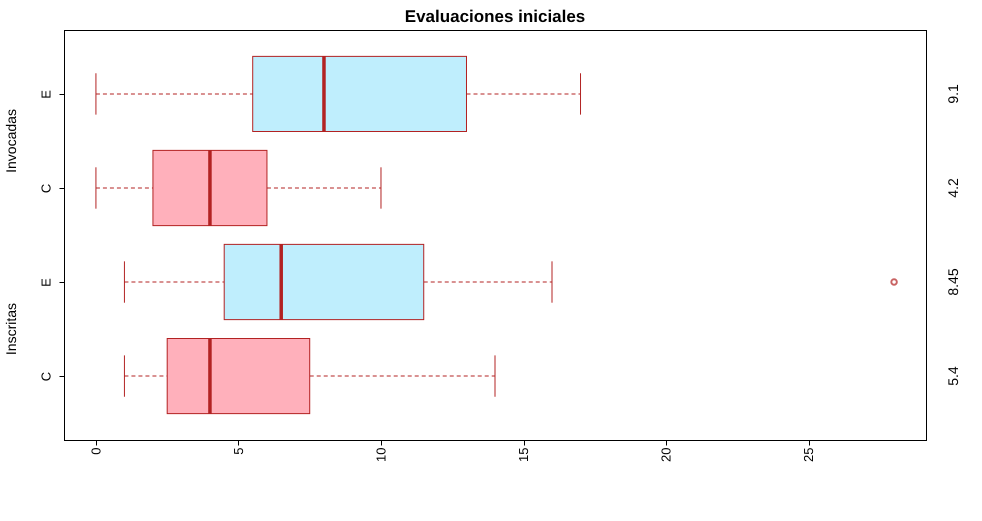 The width and height of the screenshot is (982, 521). I want to click on text: 5.4, so click(953, 376).